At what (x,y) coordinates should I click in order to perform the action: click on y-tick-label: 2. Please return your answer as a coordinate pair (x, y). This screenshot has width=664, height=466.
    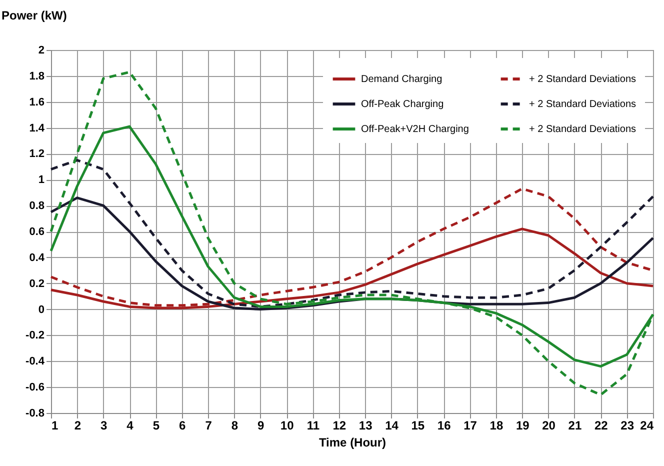
    Looking at the image, I should click on (41, 50).